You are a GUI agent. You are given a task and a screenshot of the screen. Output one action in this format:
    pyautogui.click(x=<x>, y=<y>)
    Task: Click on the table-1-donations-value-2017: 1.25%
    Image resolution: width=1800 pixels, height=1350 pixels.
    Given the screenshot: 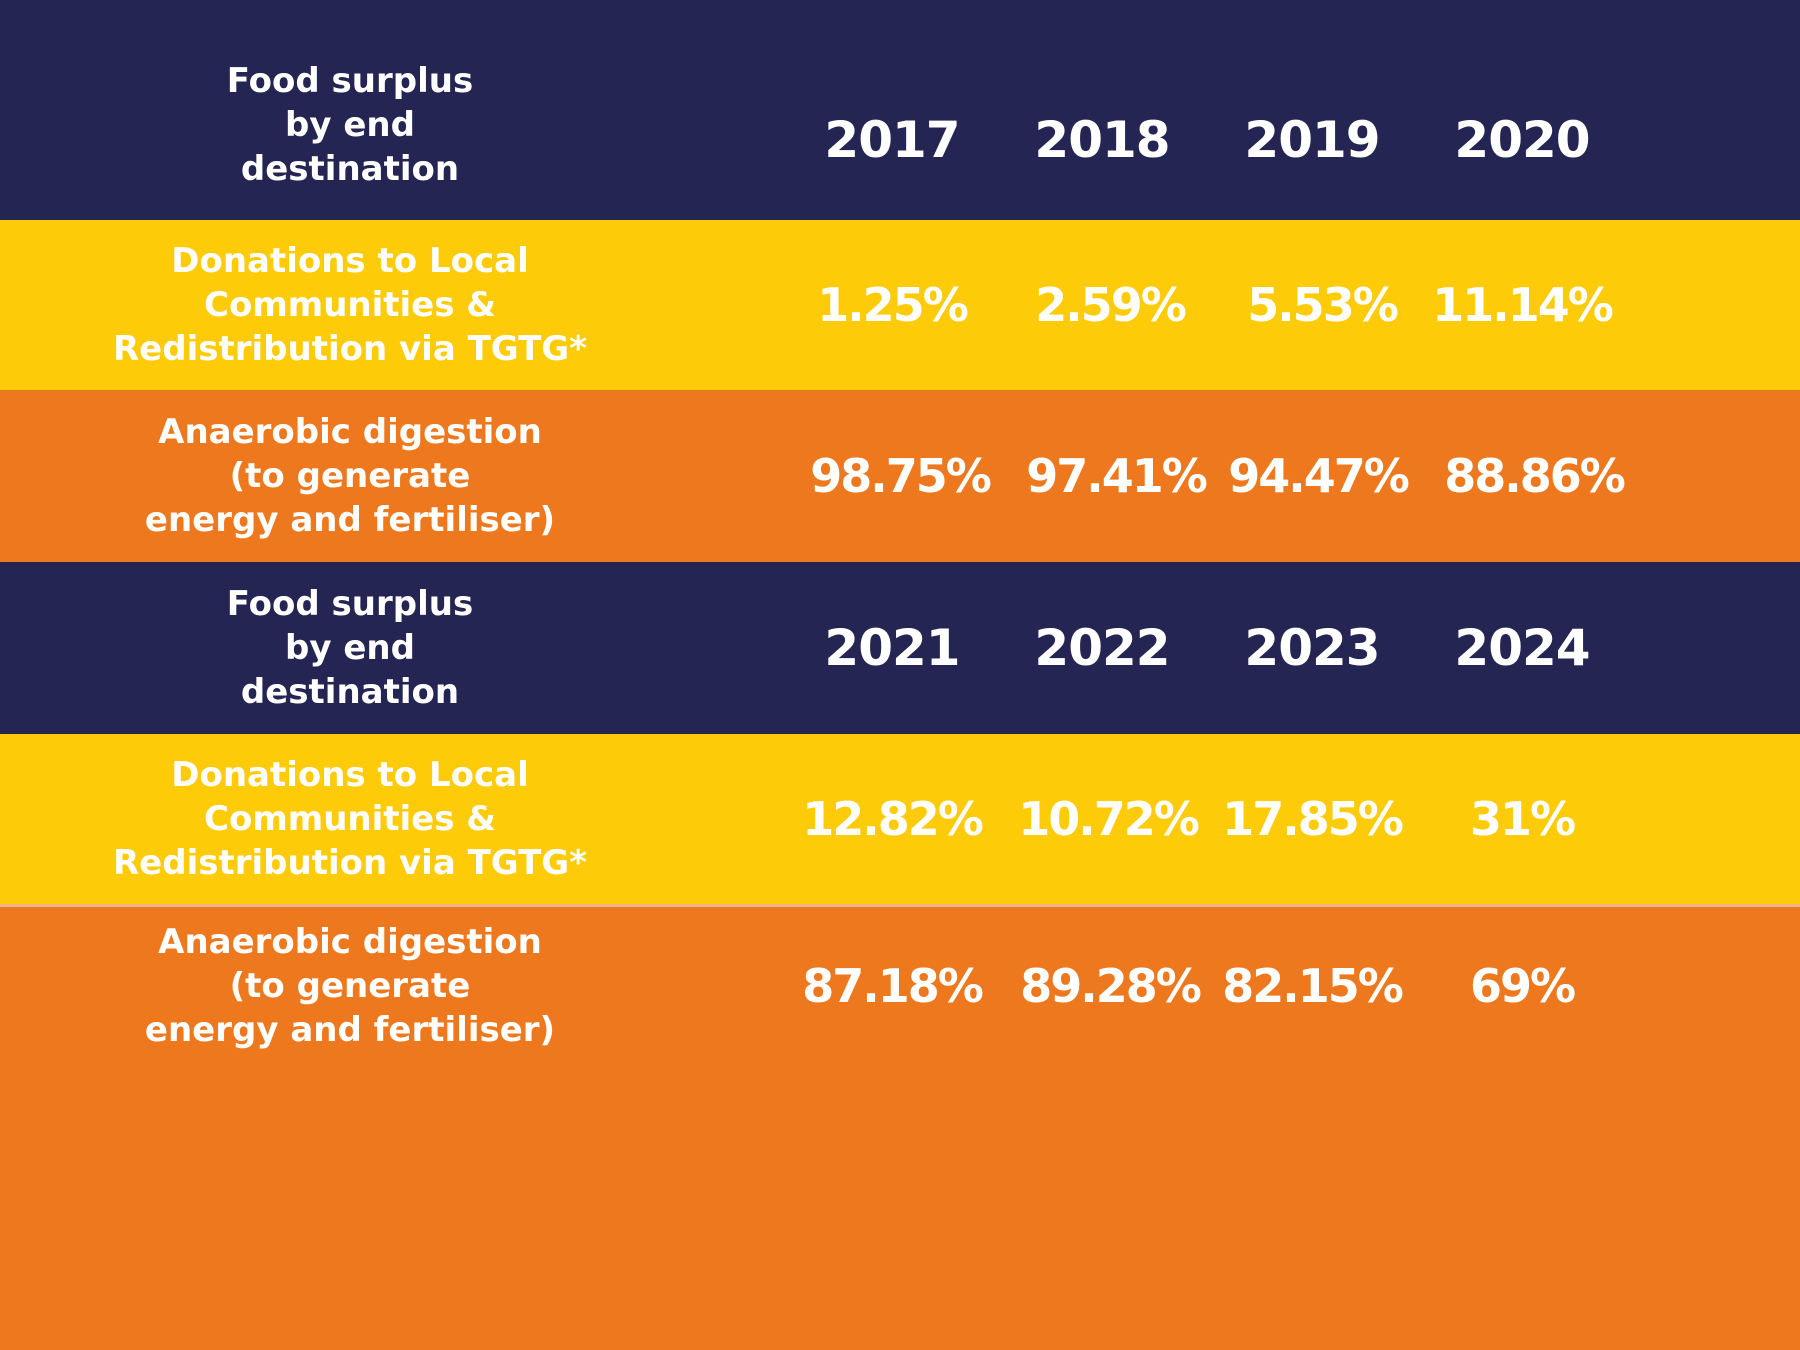 What is the action you would take?
    pyautogui.click(x=893, y=305)
    